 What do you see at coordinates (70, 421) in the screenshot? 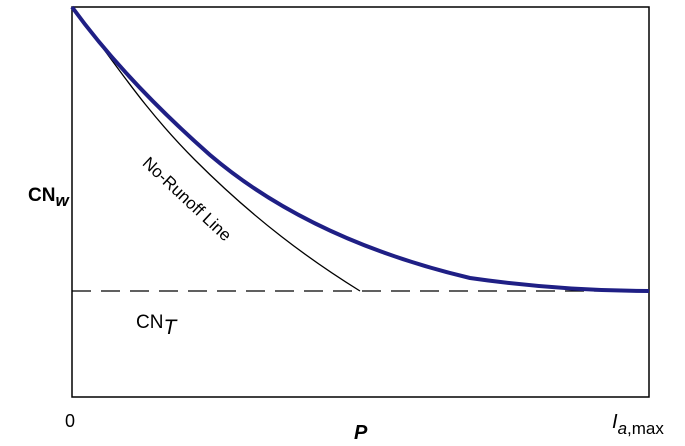
I see `x-origin-label: 0` at bounding box center [70, 421].